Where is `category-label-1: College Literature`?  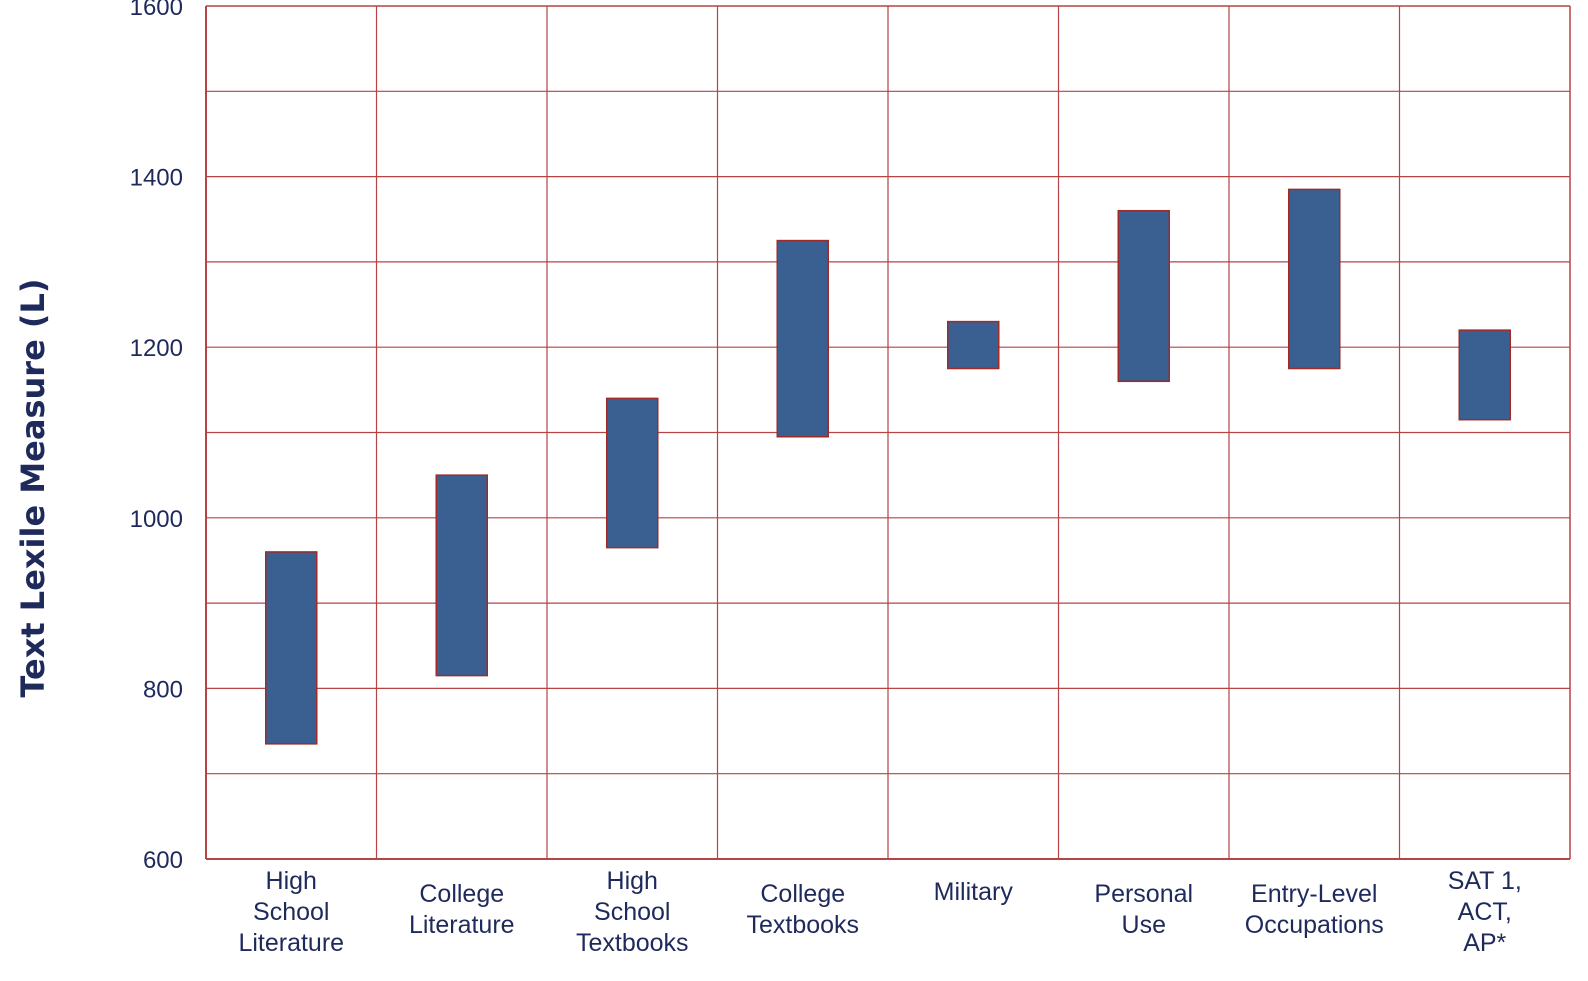 category-label-1: College Literature is located at coordinates (462, 909).